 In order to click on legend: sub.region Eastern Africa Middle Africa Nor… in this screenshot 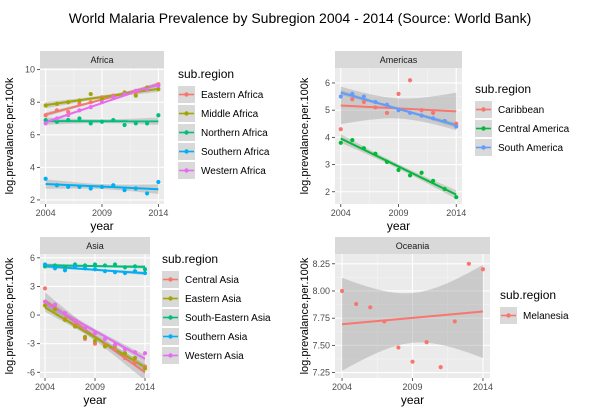, I will do `click(224, 123)`.